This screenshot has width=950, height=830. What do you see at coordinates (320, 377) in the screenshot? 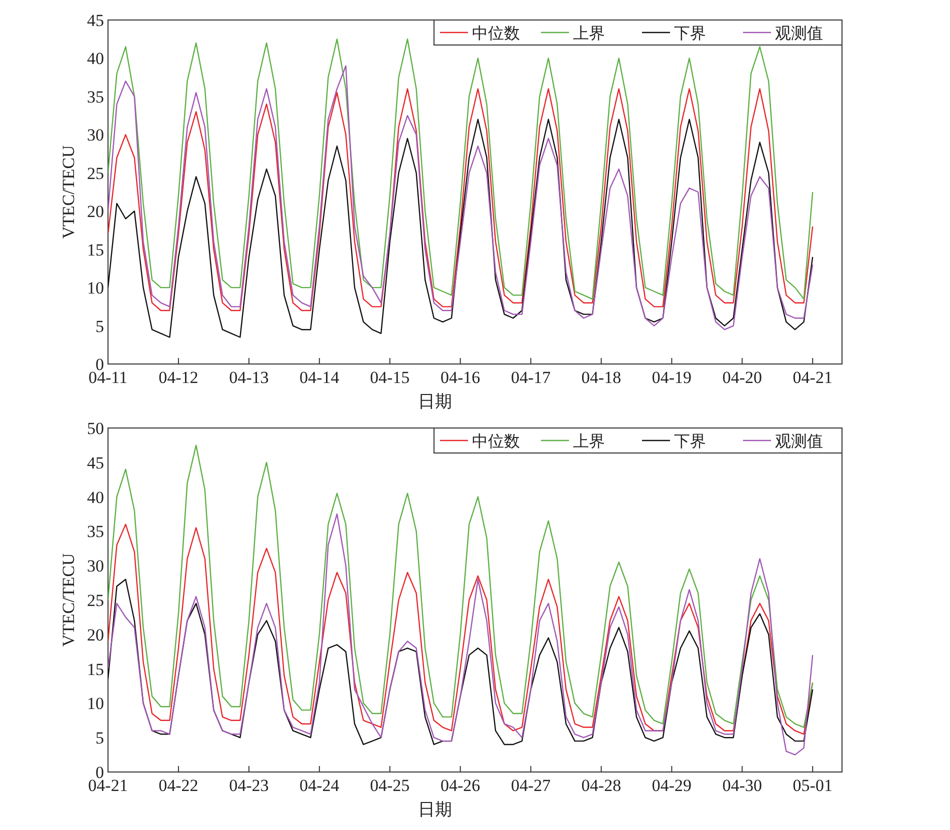
I see `x-tick-label: 04-14` at bounding box center [320, 377].